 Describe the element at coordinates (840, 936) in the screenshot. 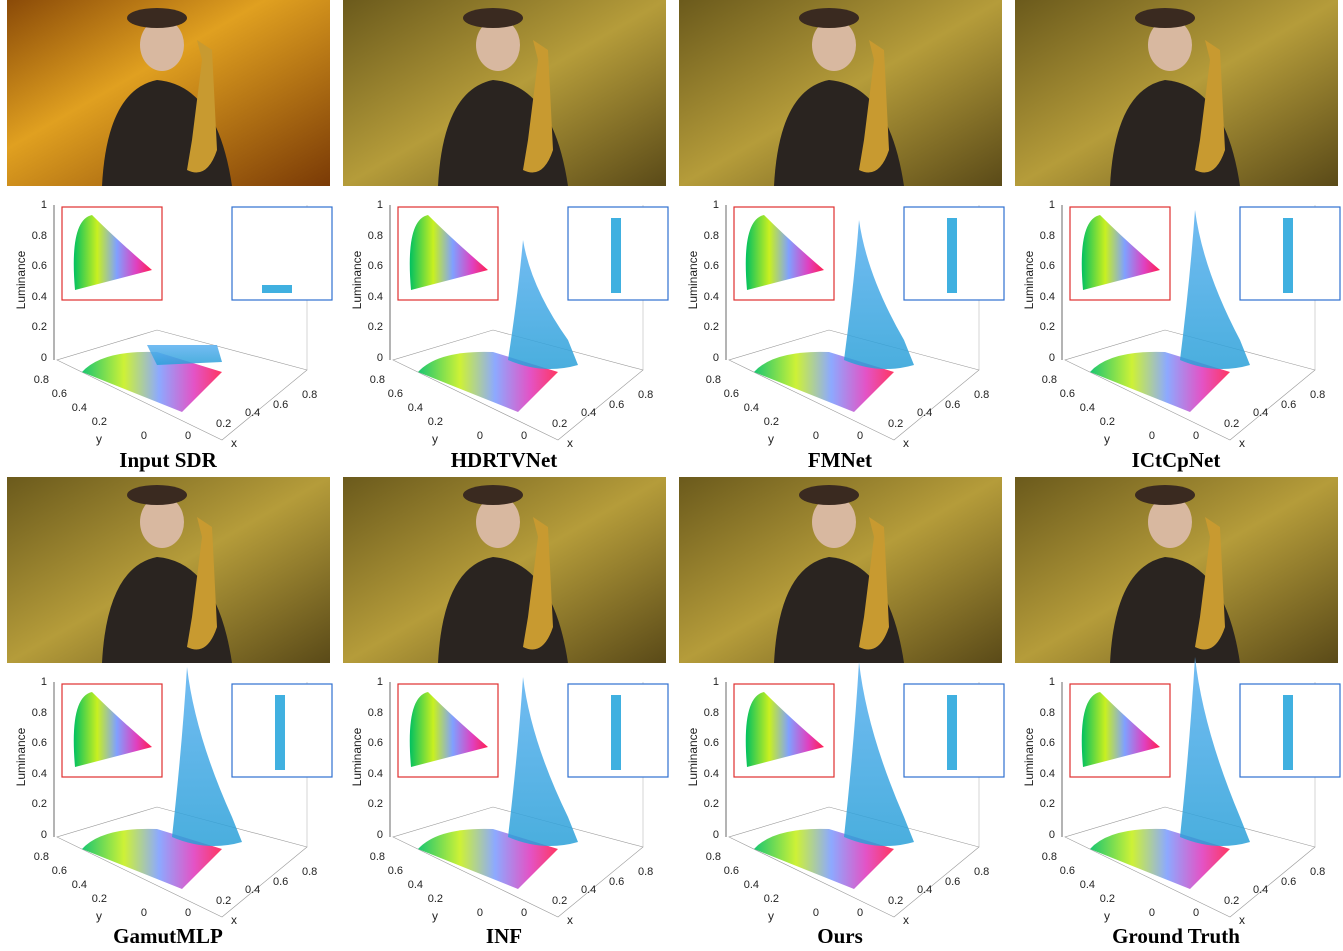

I see `panel-caption: Ours` at that location.